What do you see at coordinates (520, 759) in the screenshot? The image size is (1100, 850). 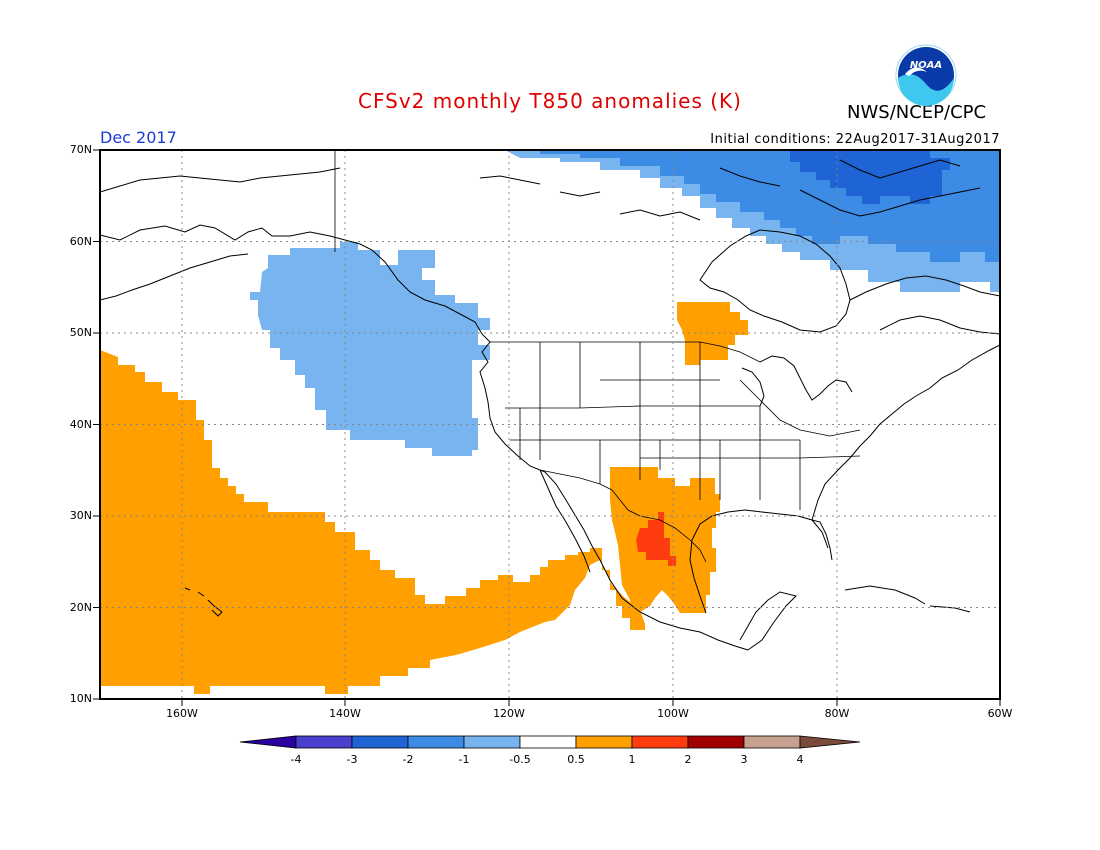 I see `colorbar-label: -0.5` at bounding box center [520, 759].